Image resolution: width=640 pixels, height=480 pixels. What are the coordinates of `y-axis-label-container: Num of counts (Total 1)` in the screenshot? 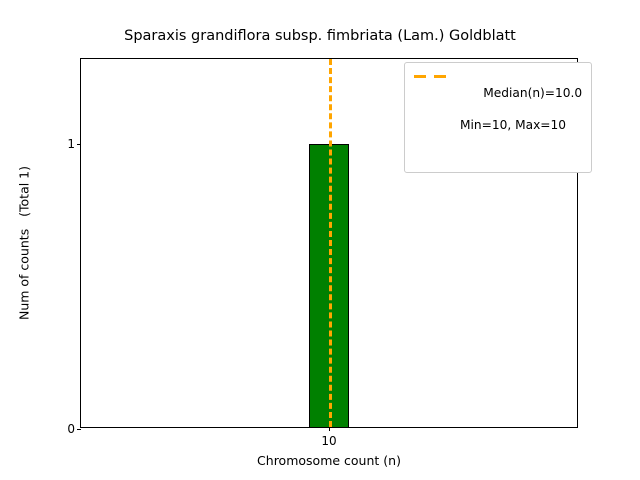 It's located at (24, 243).